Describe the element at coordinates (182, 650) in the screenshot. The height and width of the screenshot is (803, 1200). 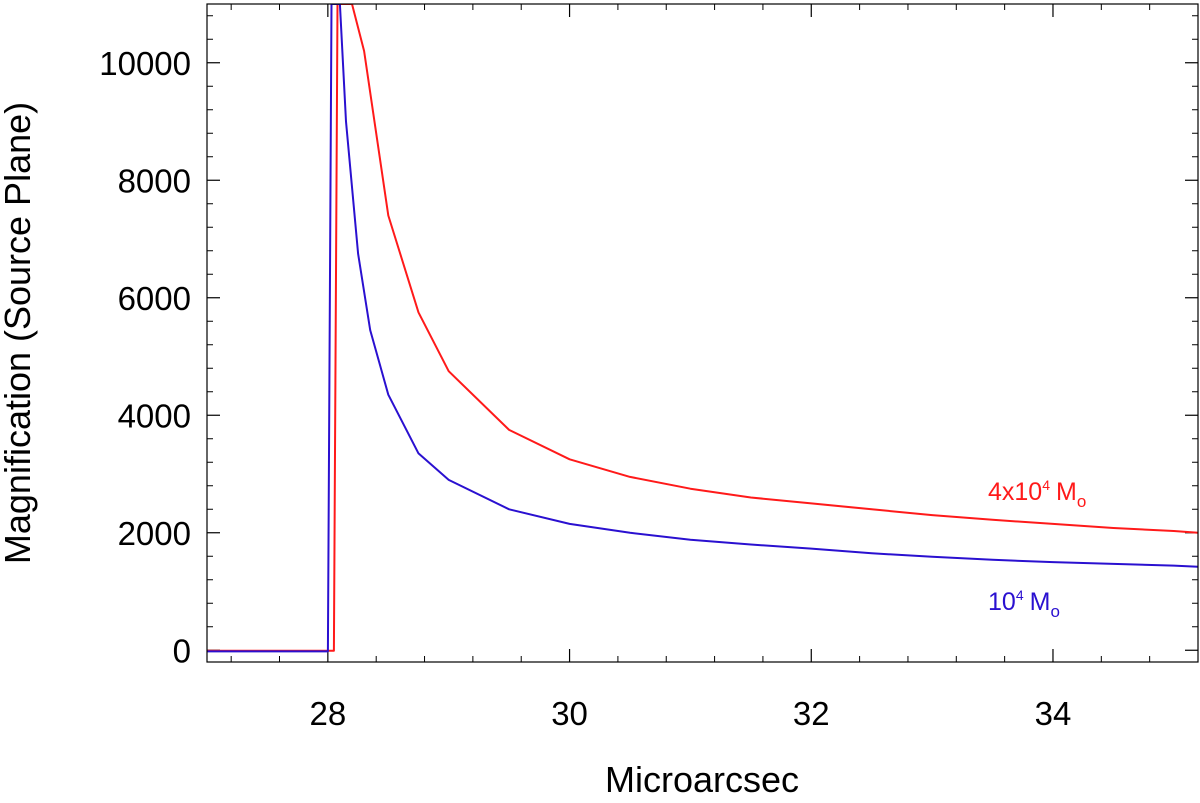
I see `y-tick-label: 0` at that location.